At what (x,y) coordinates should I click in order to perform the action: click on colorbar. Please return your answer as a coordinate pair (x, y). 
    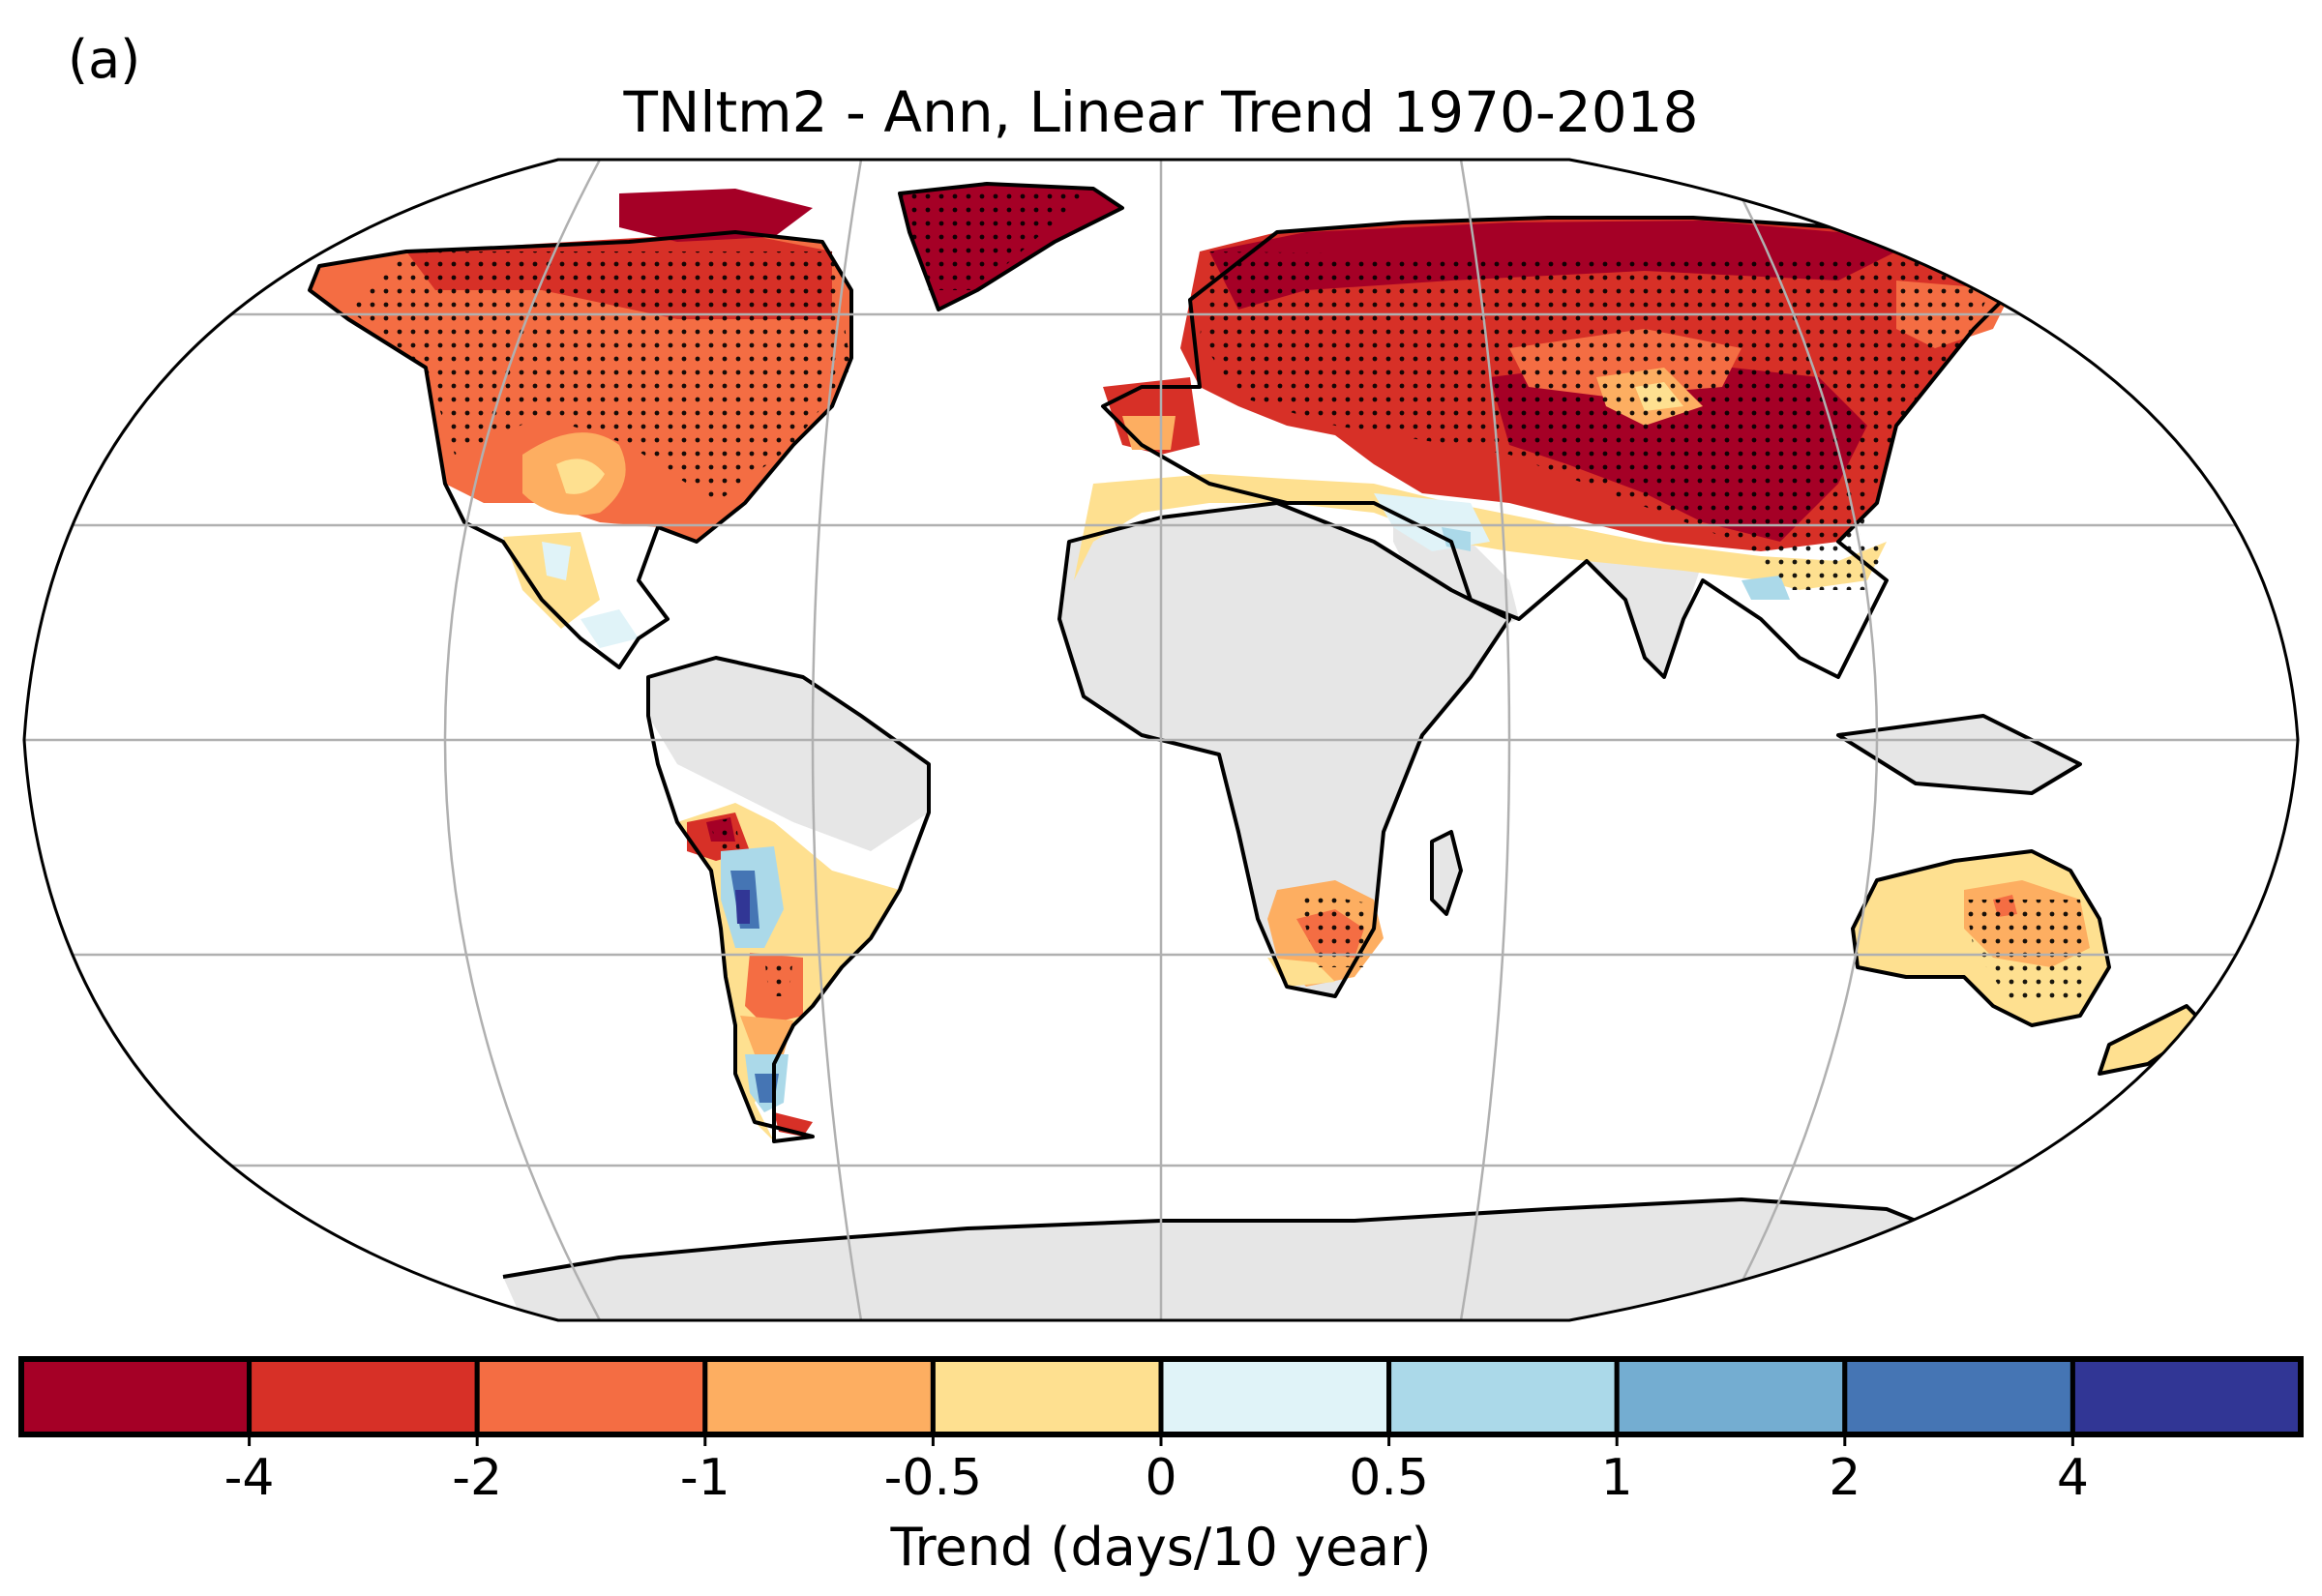
    Looking at the image, I should click on (1161, 1401).